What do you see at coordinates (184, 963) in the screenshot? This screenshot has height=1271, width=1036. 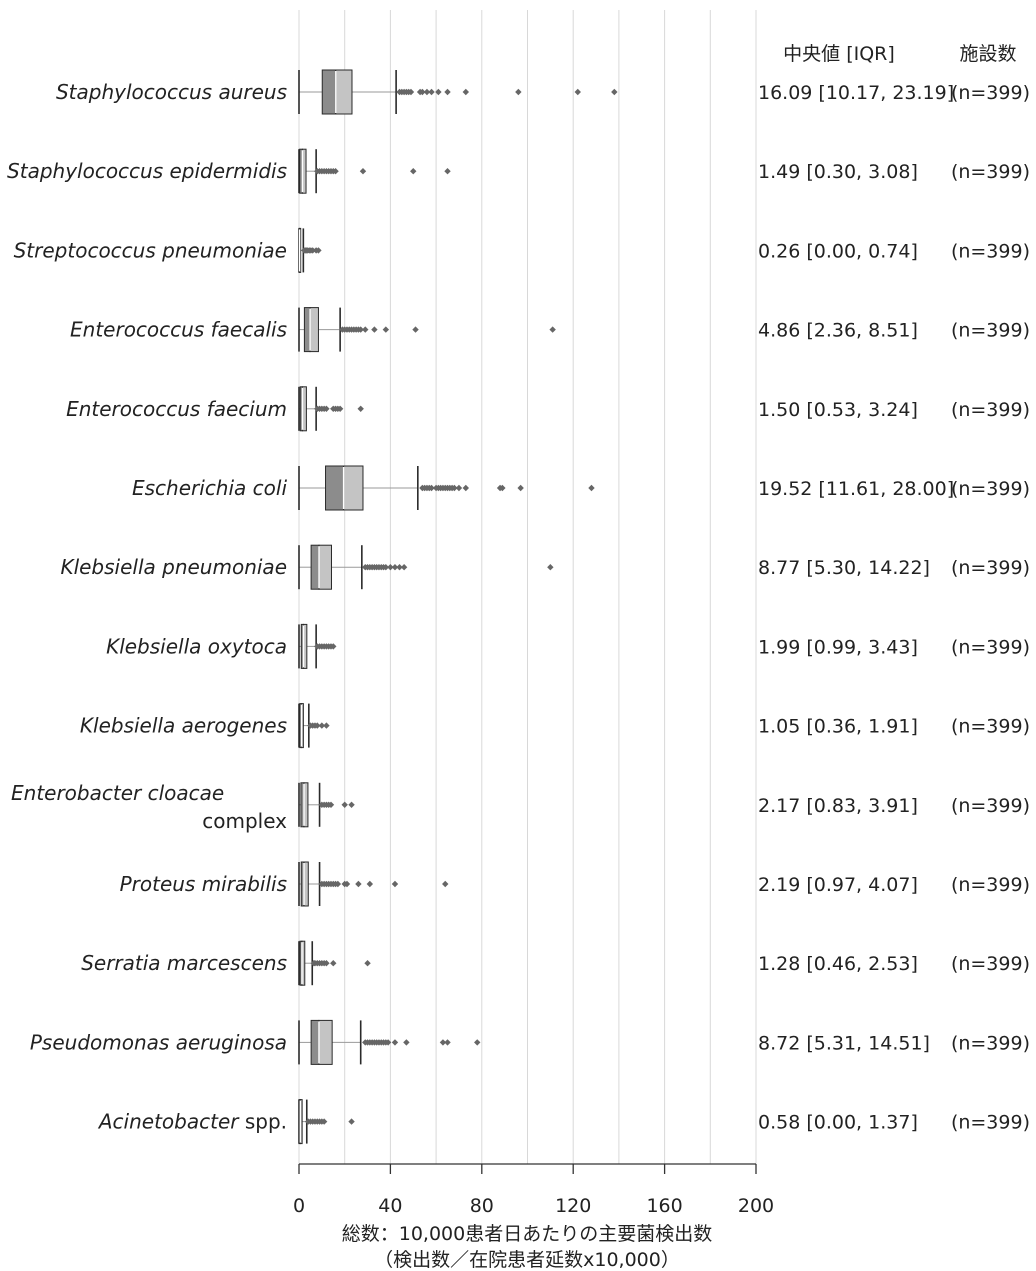 I see `category-label: Serratia marcescens` at bounding box center [184, 963].